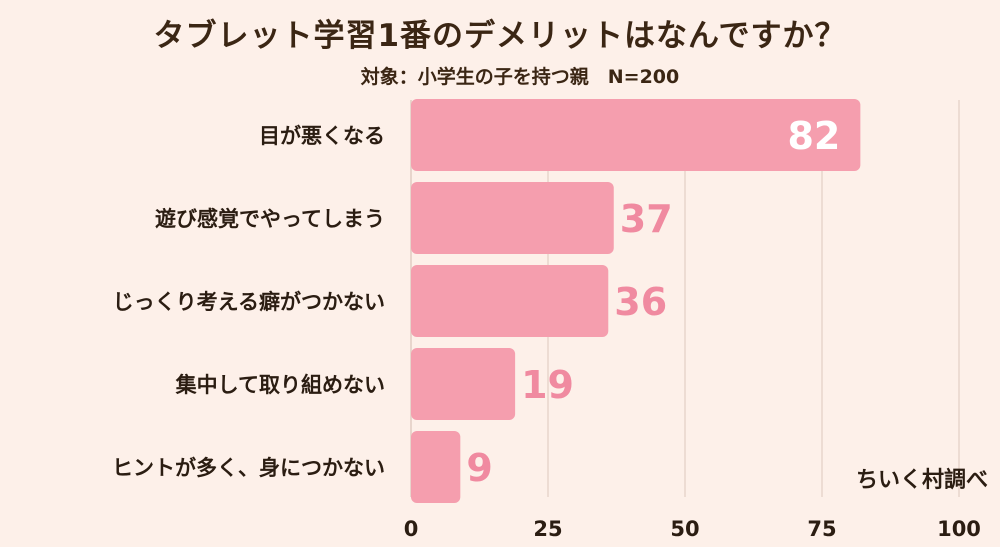 This screenshot has width=1000, height=547. I want to click on category-label: ヒントが多く、身につかない, so click(248, 468).